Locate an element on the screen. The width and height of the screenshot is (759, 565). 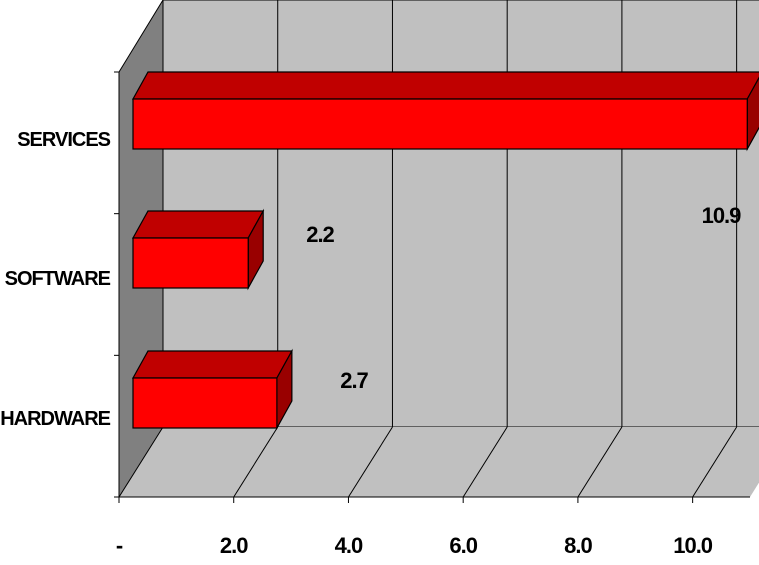
data-label-hardware: 2.7 is located at coordinates (354, 380).